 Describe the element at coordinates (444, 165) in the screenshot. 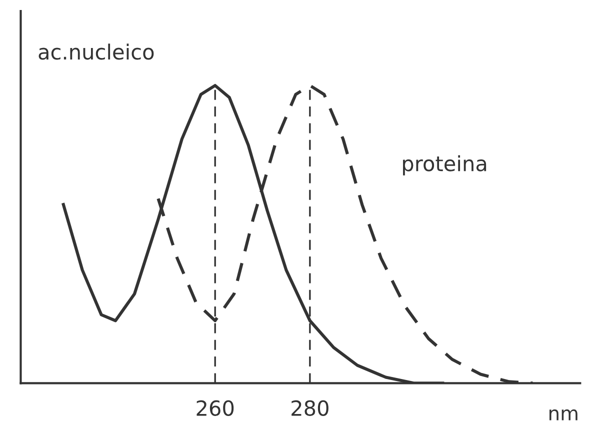

I see `text: proteina` at that location.